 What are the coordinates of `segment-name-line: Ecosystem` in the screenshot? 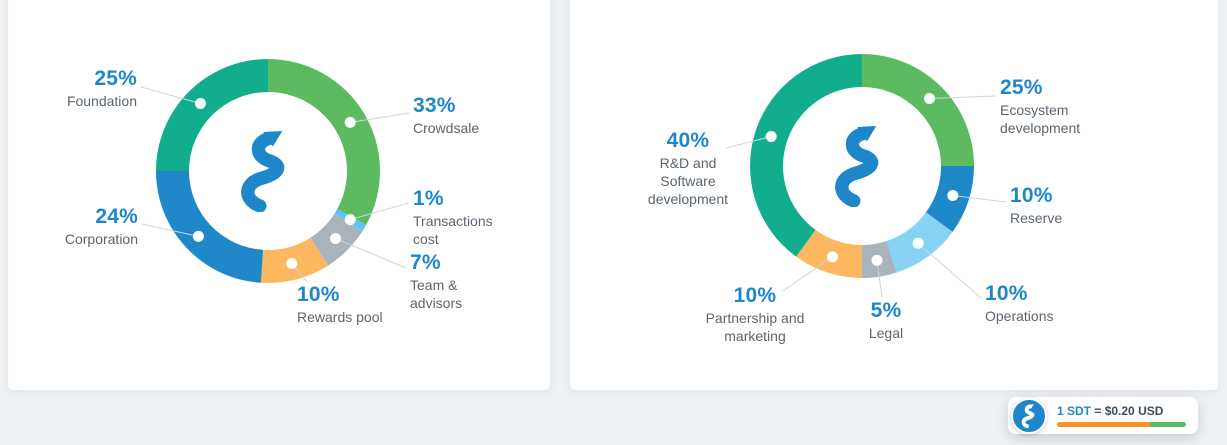 It's located at (1034, 110).